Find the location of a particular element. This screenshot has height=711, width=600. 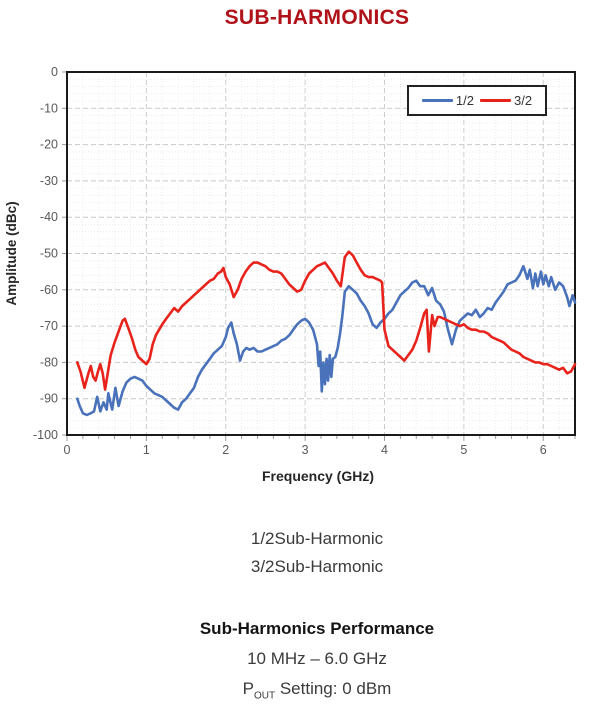

x-tick-label: 2 is located at coordinates (225, 450).